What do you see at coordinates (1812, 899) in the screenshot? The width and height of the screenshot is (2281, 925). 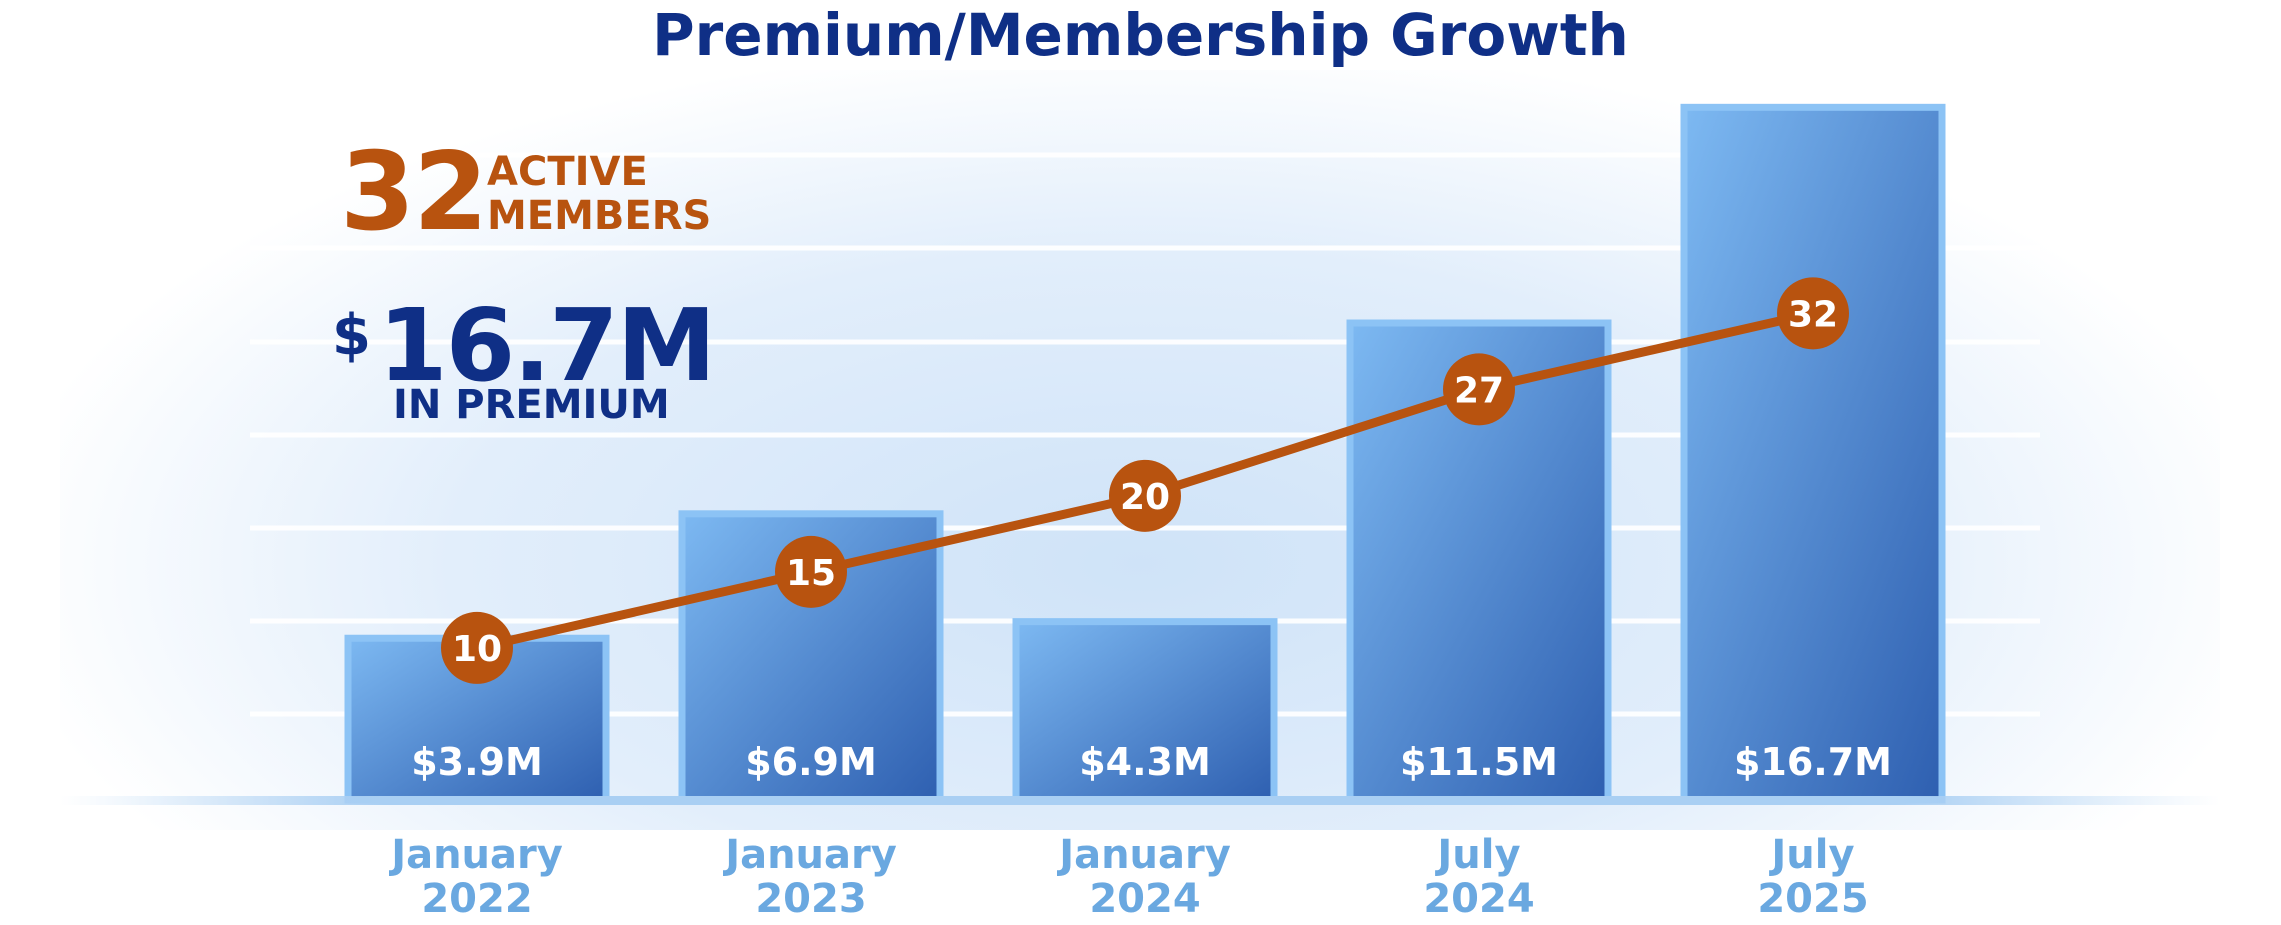 I see `x-tick-label-4-1: 2025` at bounding box center [1812, 899].